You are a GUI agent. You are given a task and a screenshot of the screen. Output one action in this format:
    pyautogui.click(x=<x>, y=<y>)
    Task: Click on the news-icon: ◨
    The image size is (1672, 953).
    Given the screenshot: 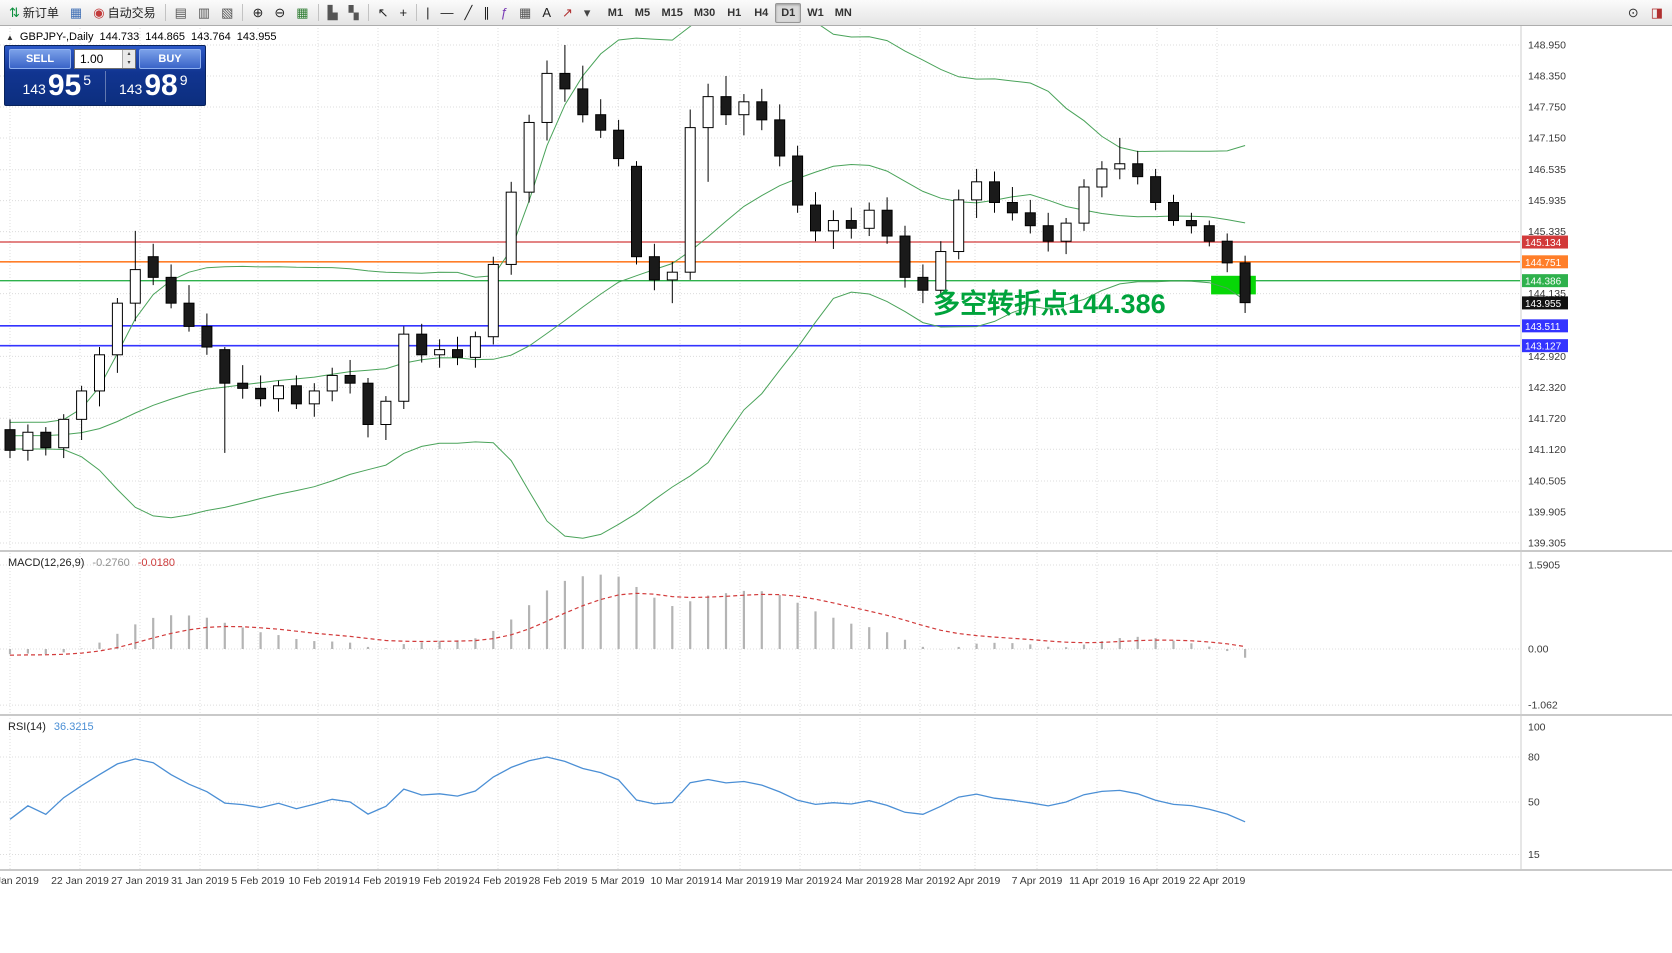 What is the action you would take?
    pyautogui.click(x=1656, y=12)
    